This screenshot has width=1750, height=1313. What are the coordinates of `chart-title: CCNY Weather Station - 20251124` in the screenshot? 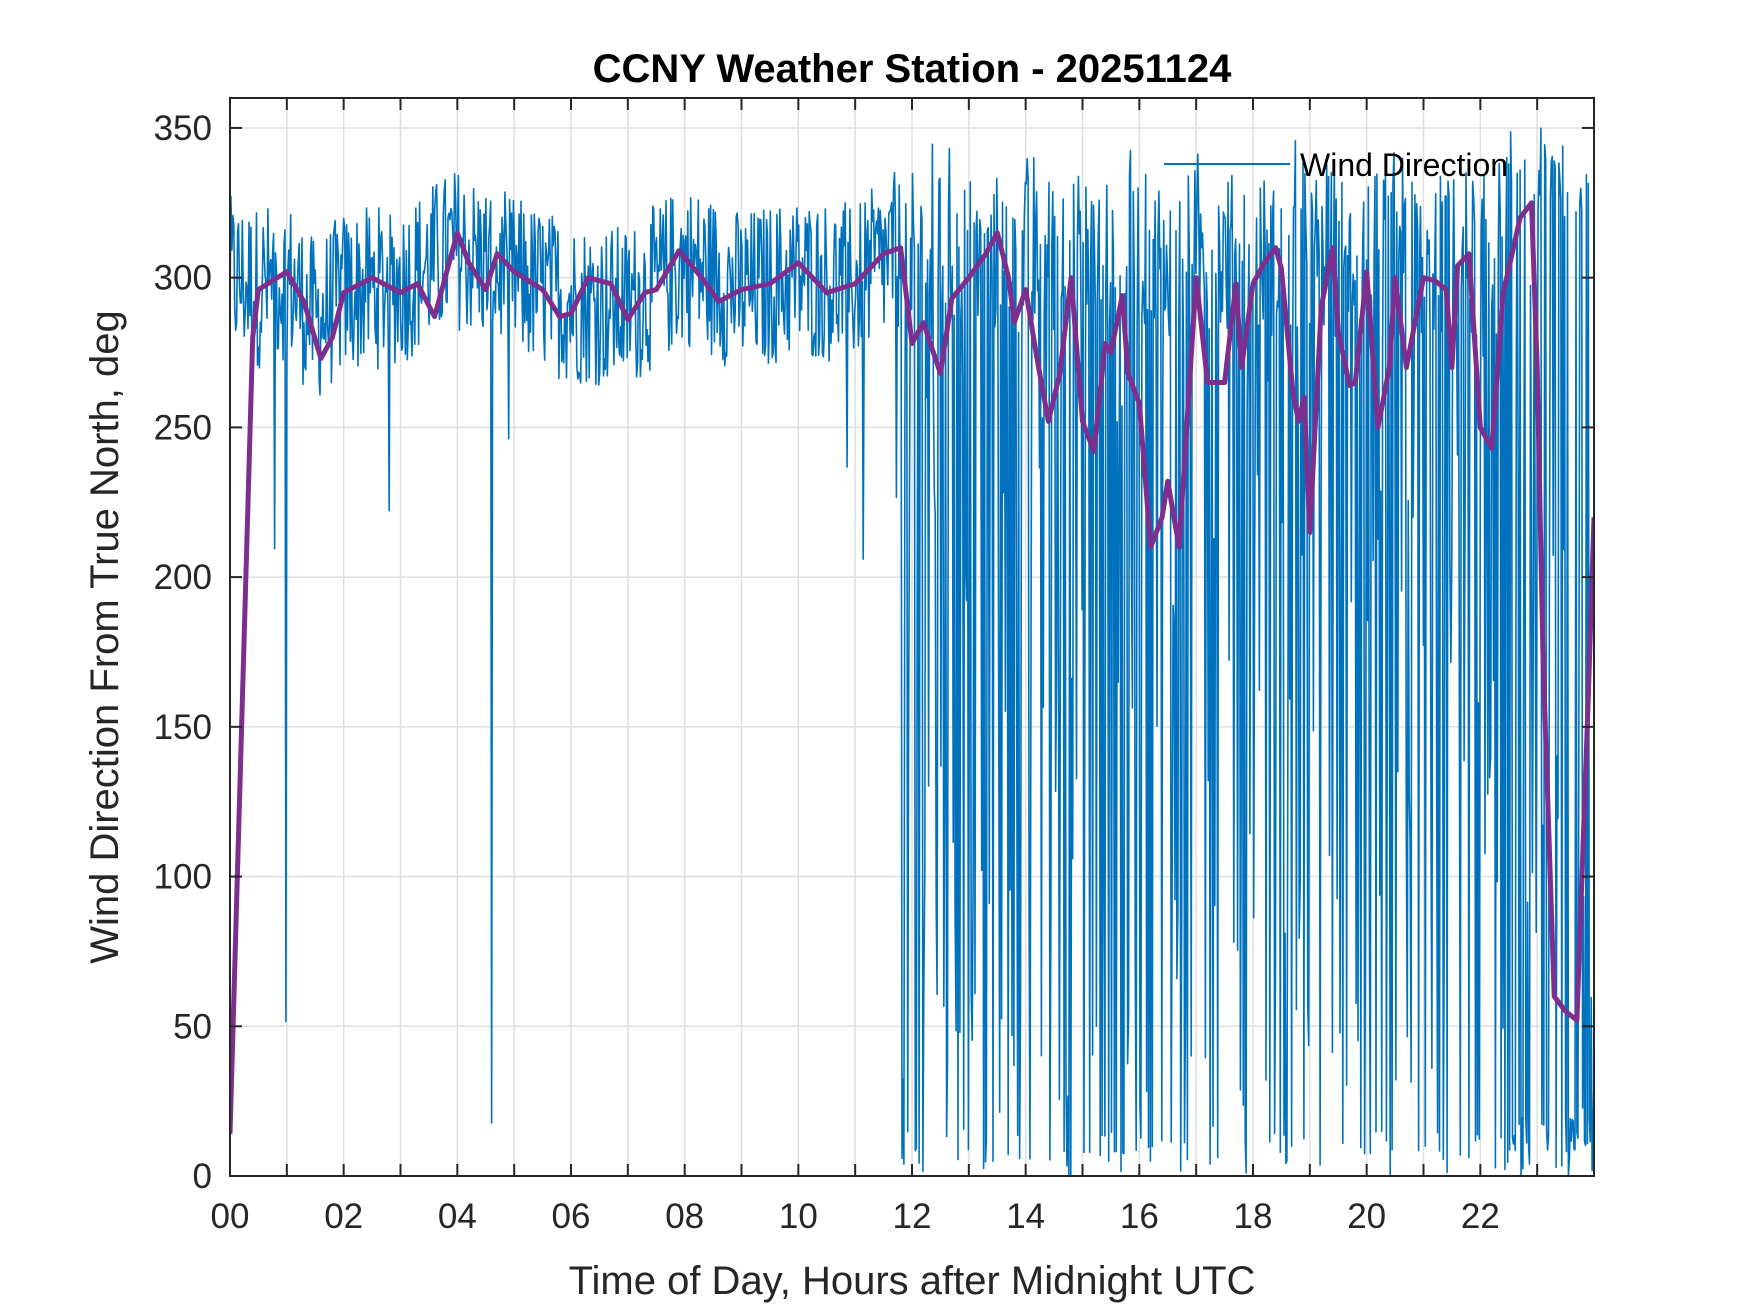 It's located at (913, 69).